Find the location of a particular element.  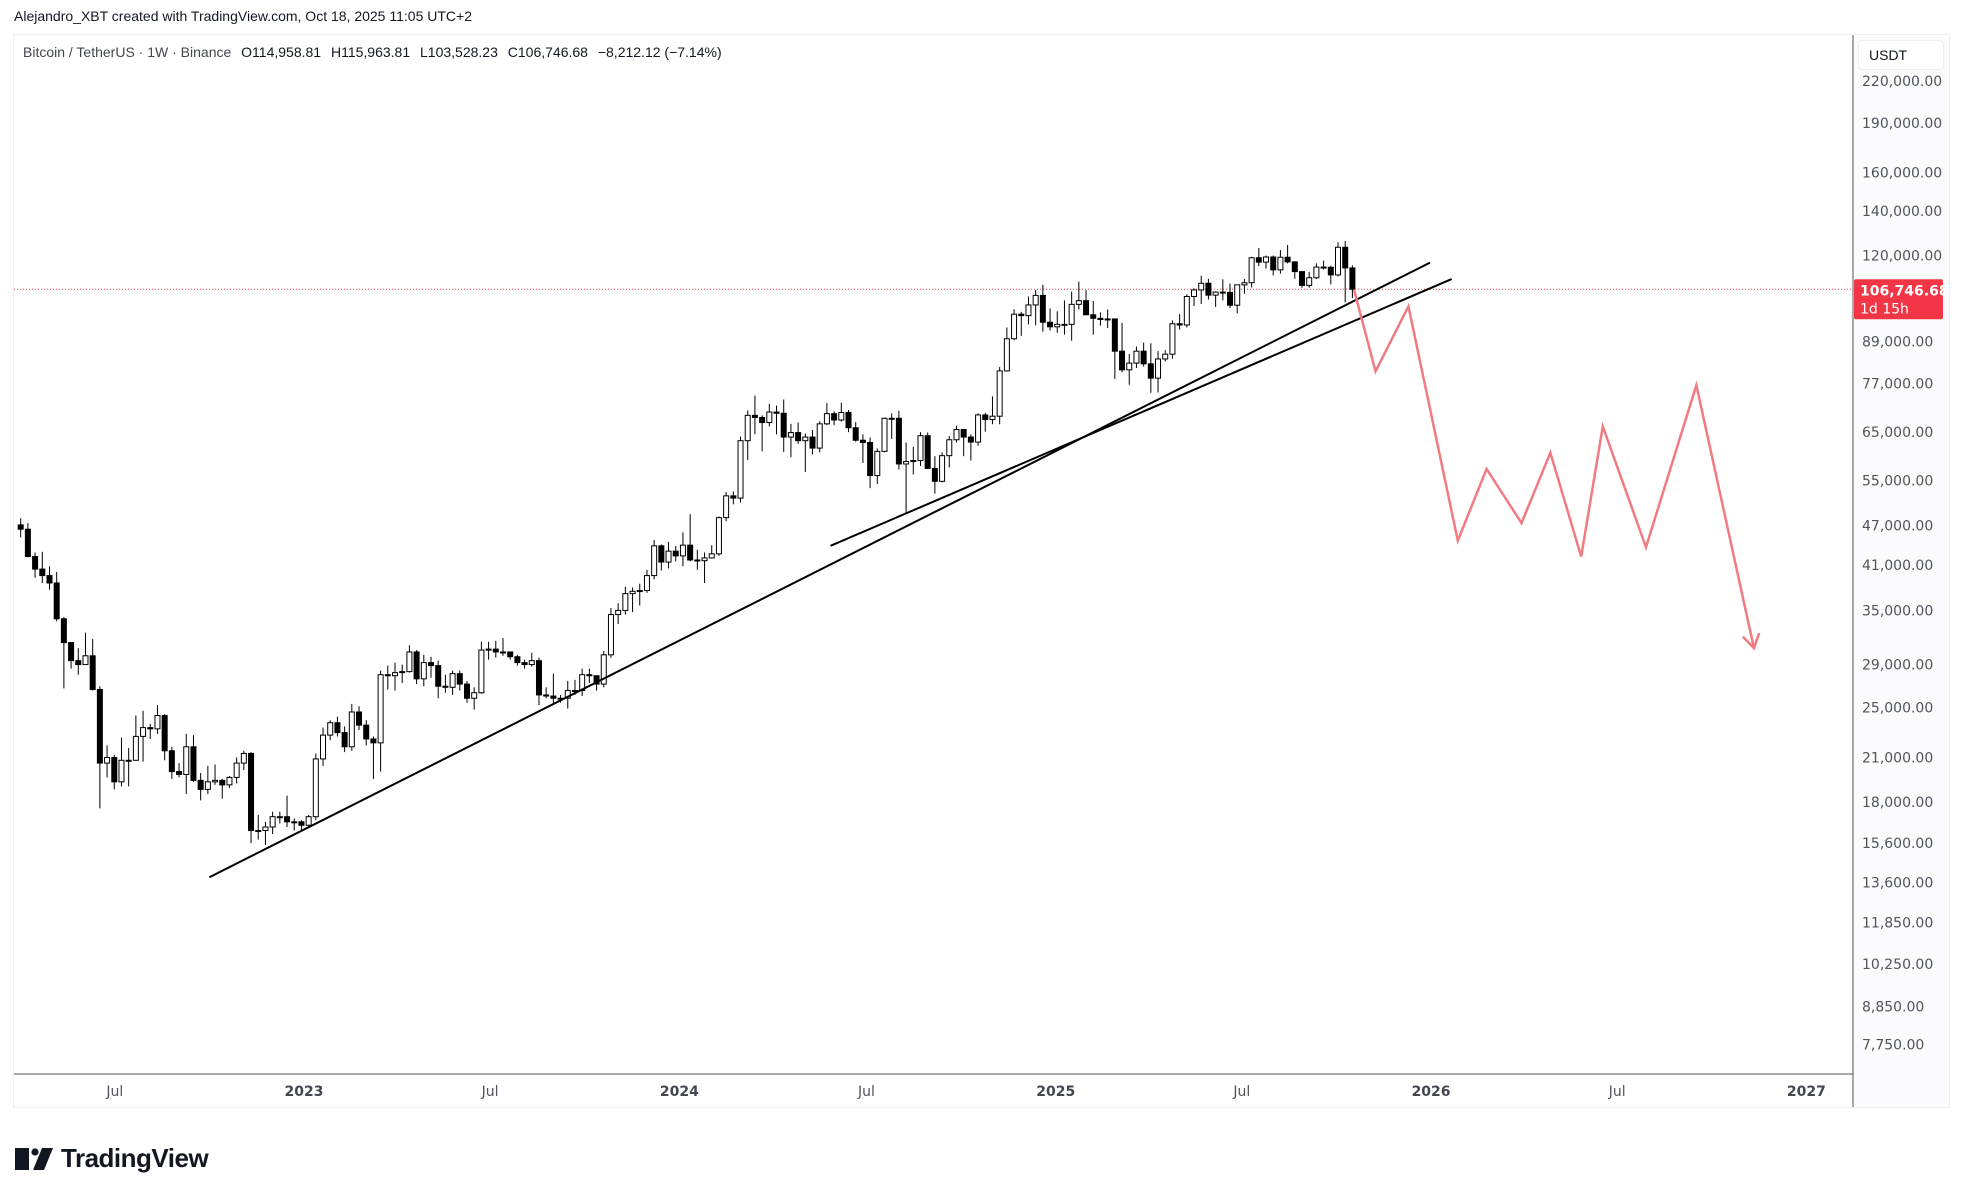

price-tick-label: 65,000.00 is located at coordinates (1897, 433).